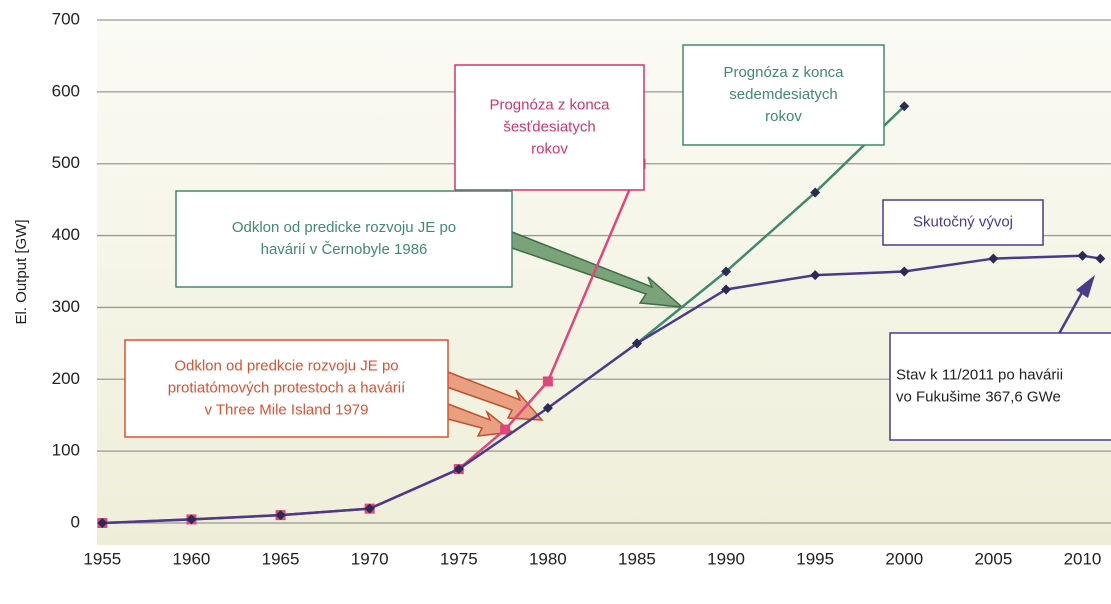 This screenshot has width=1111, height=604. I want to click on annotation-text: Stav k 11/2011 po havárii, so click(979, 374).